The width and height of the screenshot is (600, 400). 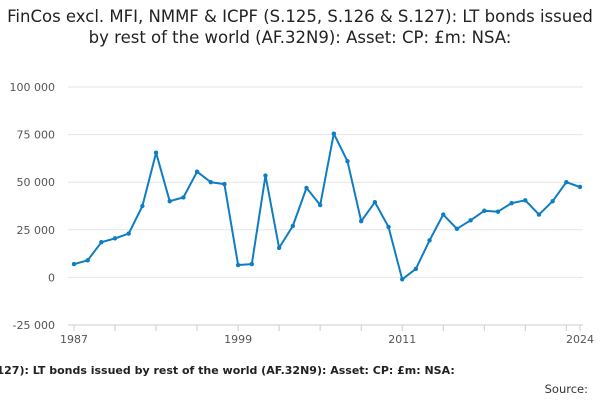 I want to click on x-tick-label: 2011, so click(x=402, y=339).